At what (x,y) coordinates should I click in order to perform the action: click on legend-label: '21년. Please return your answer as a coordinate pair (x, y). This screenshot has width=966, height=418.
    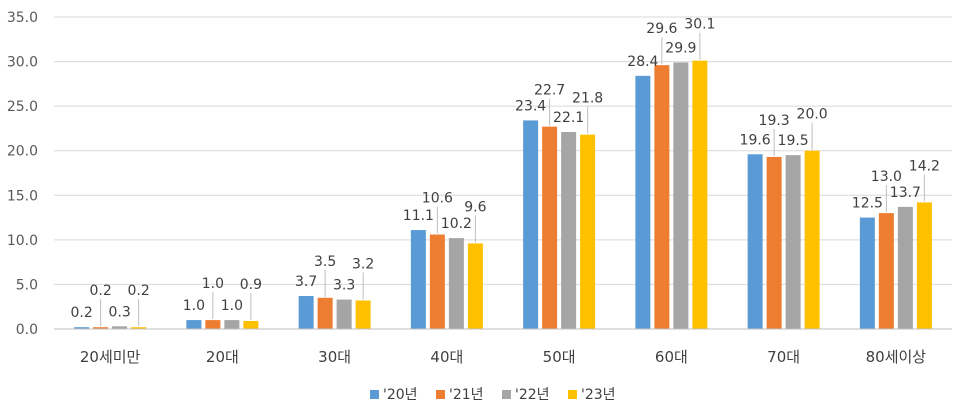
    Looking at the image, I should click on (466, 395).